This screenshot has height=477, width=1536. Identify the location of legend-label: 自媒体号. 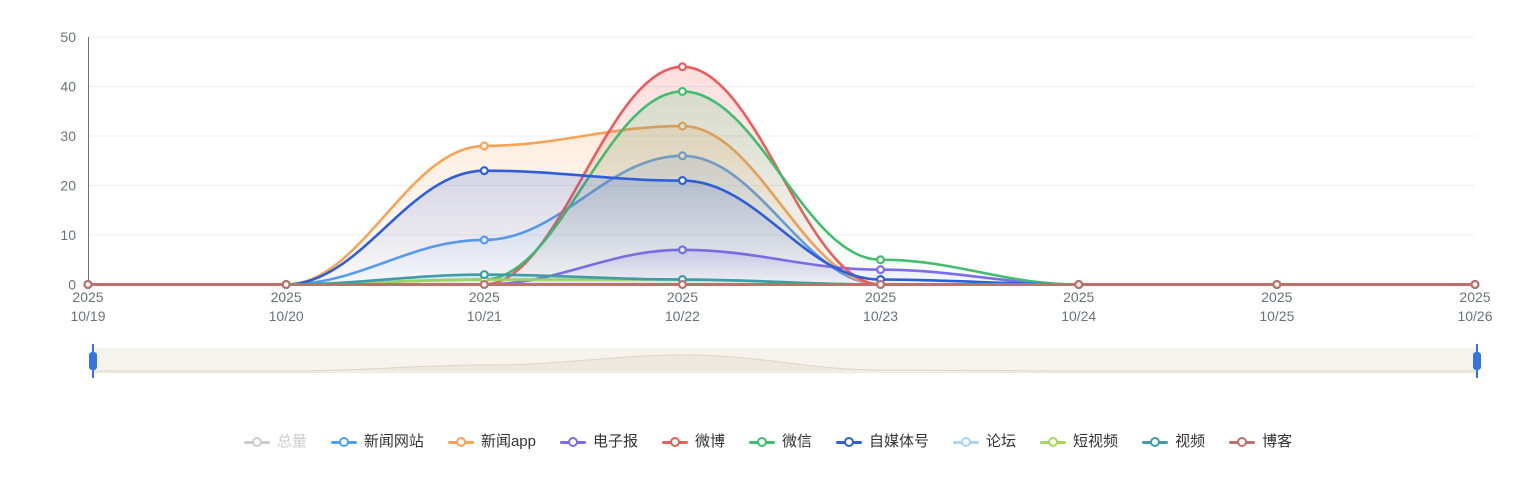
(899, 441).